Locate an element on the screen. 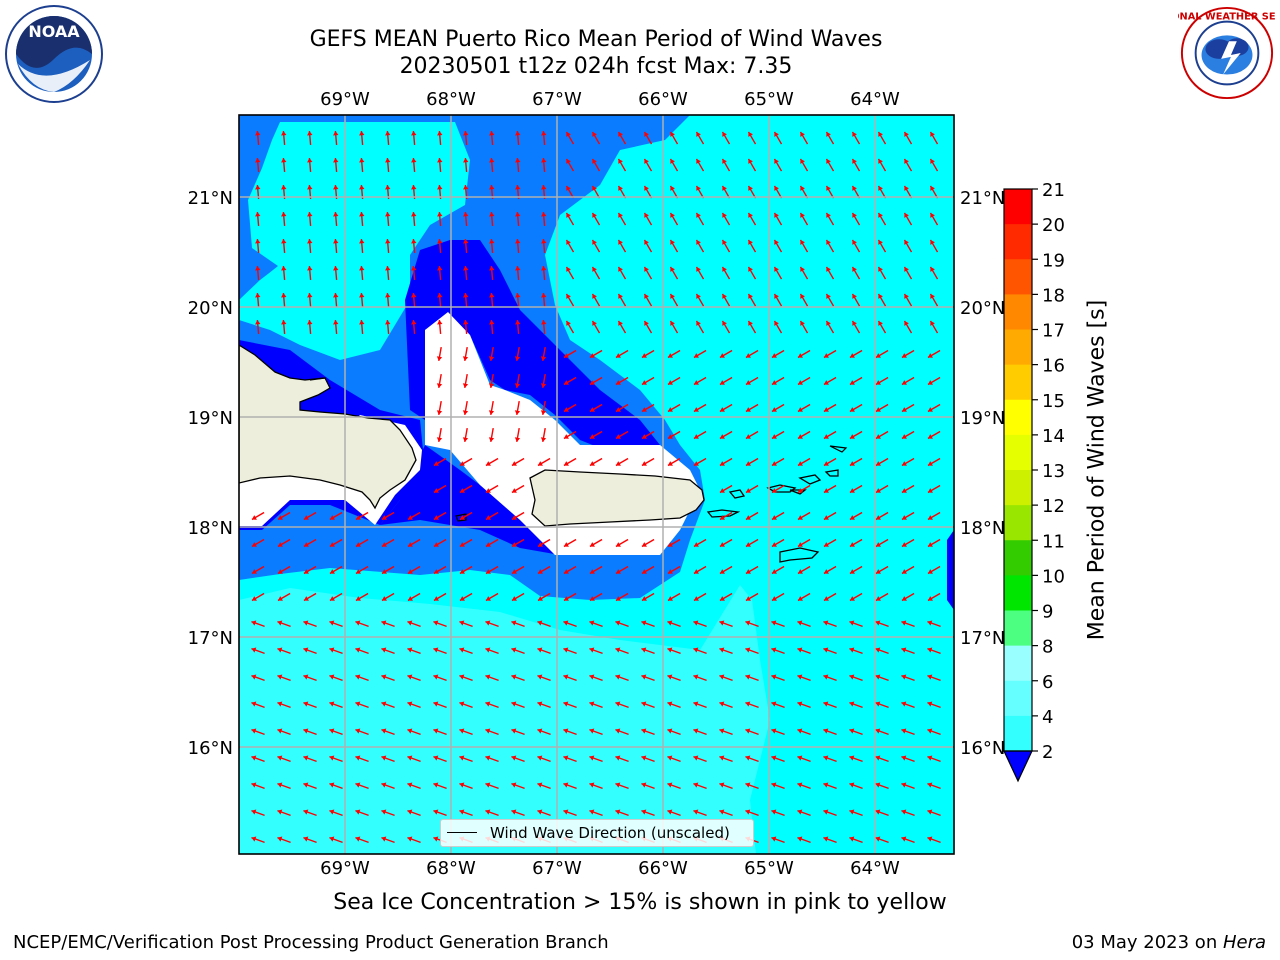  footer-date: 03 May 2023 on Hera is located at coordinates (1169, 942).